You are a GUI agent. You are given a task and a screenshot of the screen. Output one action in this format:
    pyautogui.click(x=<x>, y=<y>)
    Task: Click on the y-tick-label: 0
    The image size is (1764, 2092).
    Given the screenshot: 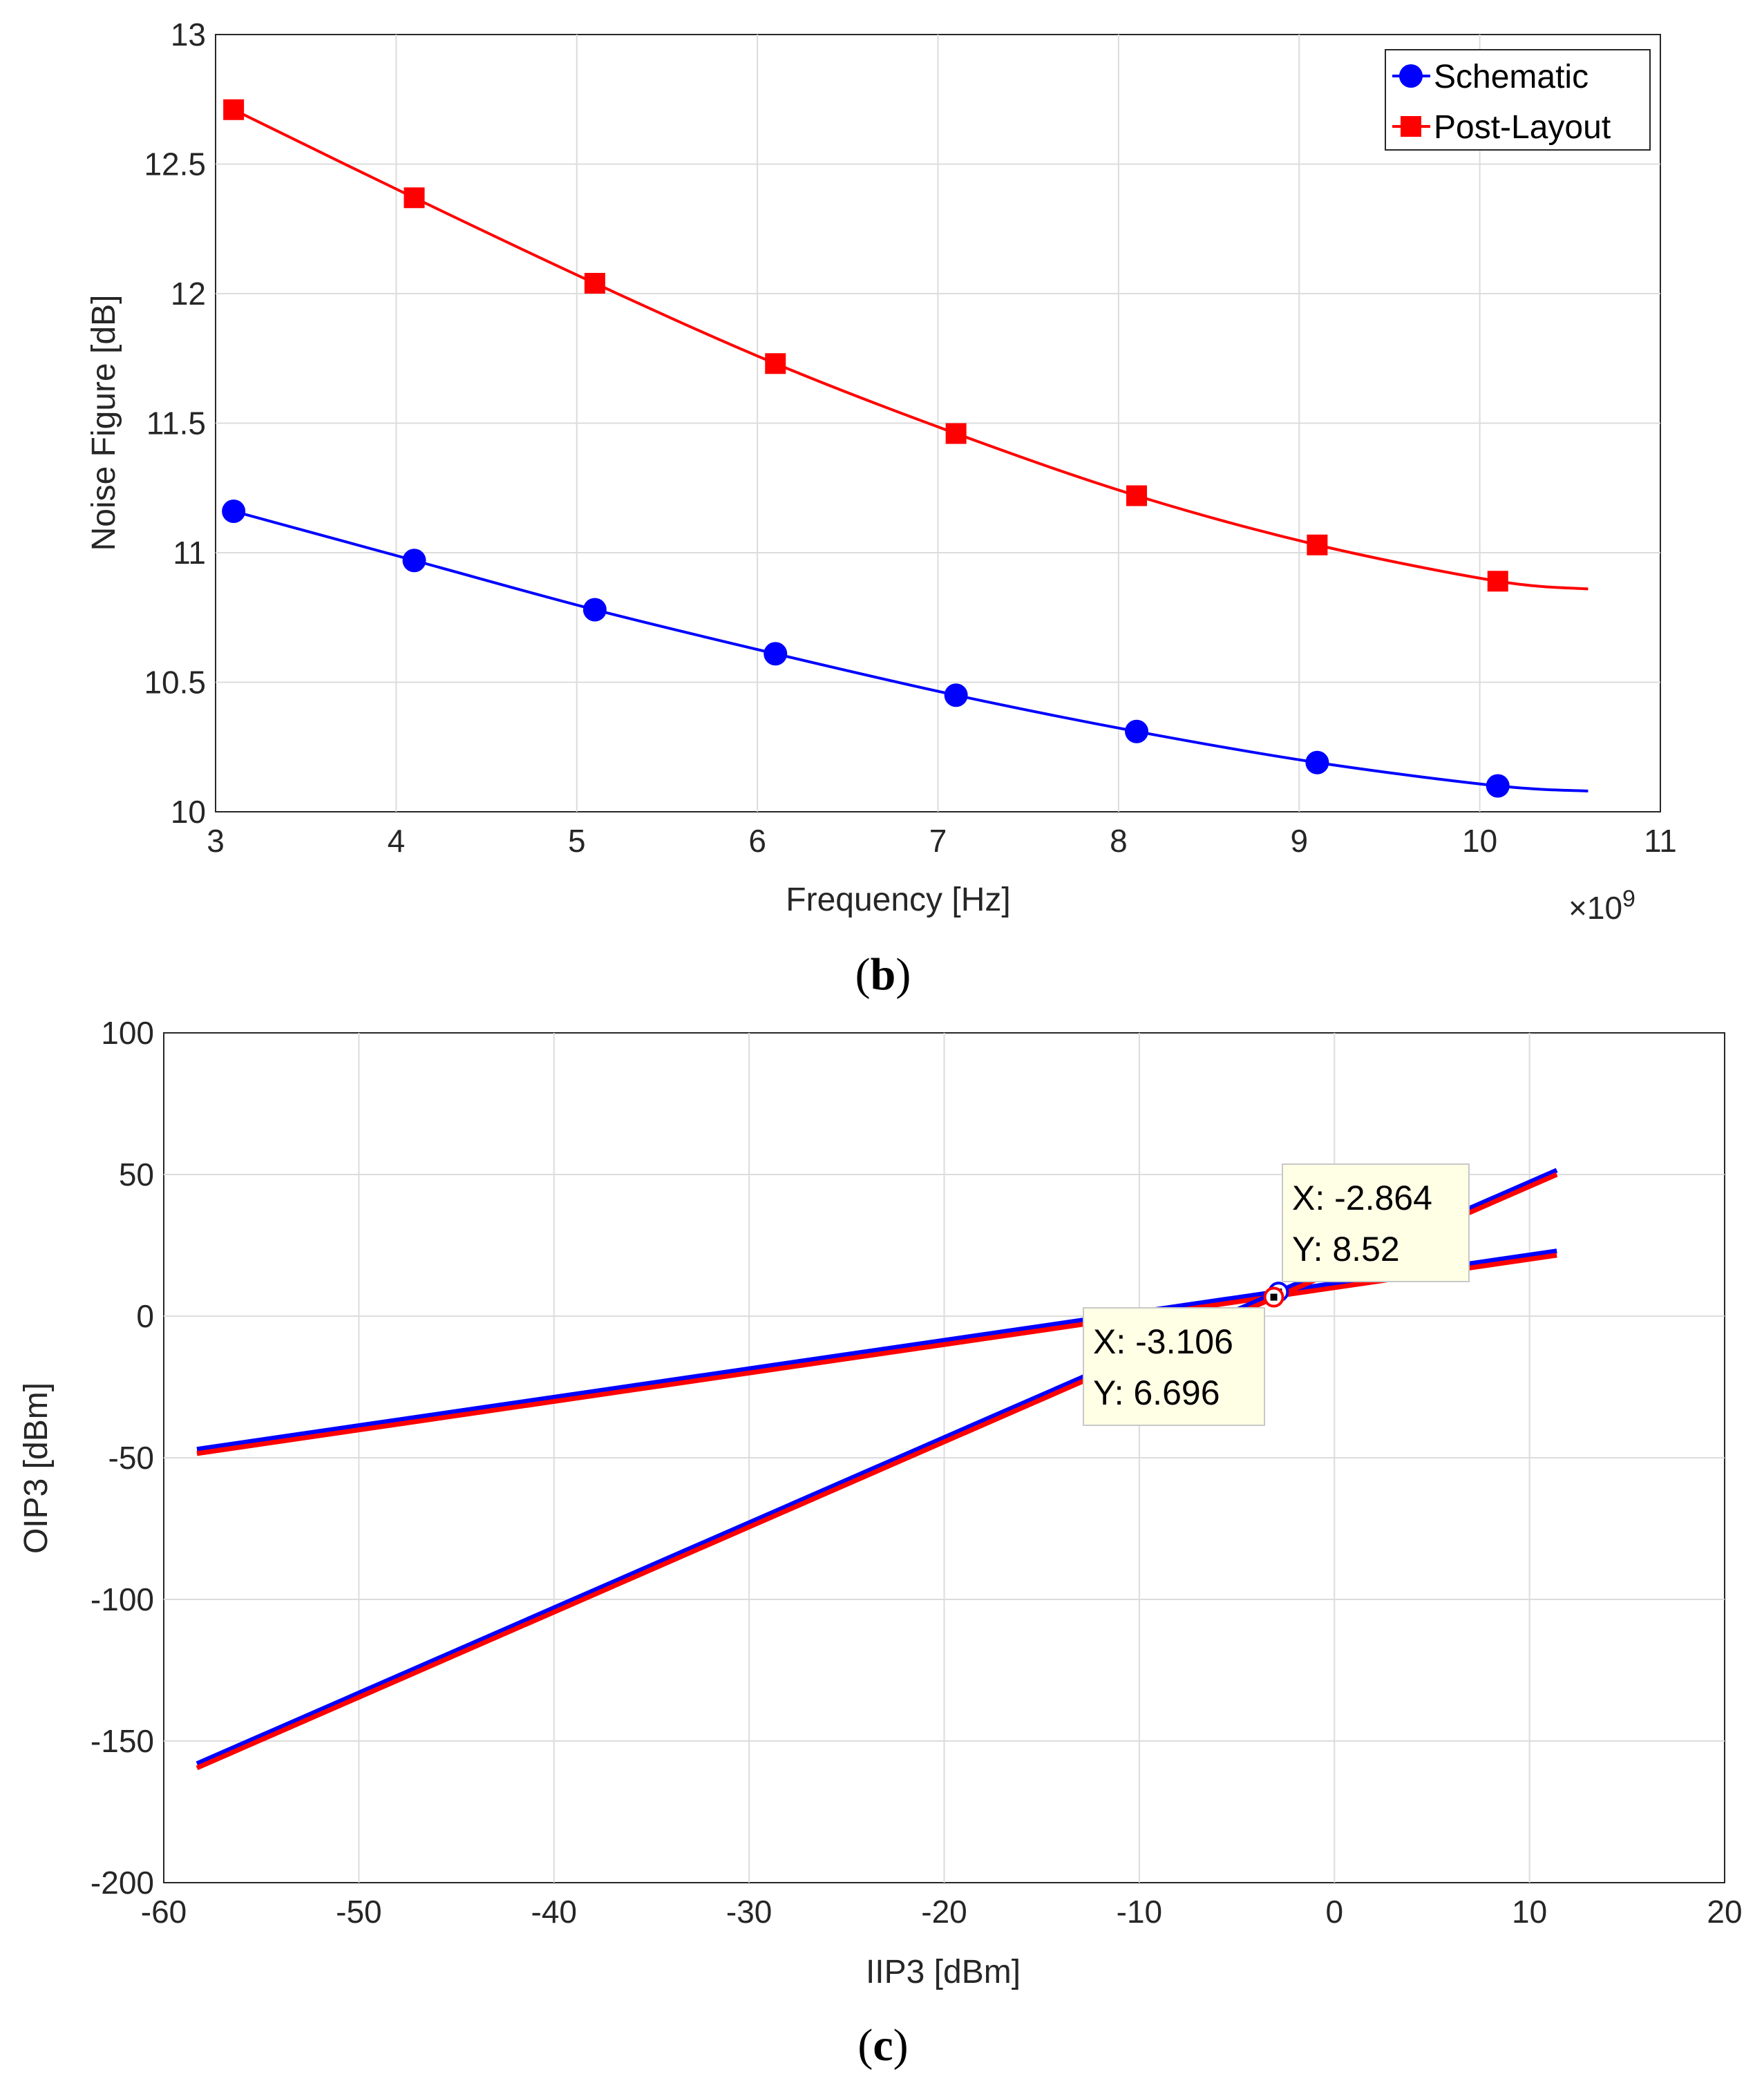 What is the action you would take?
    pyautogui.click(x=145, y=1316)
    